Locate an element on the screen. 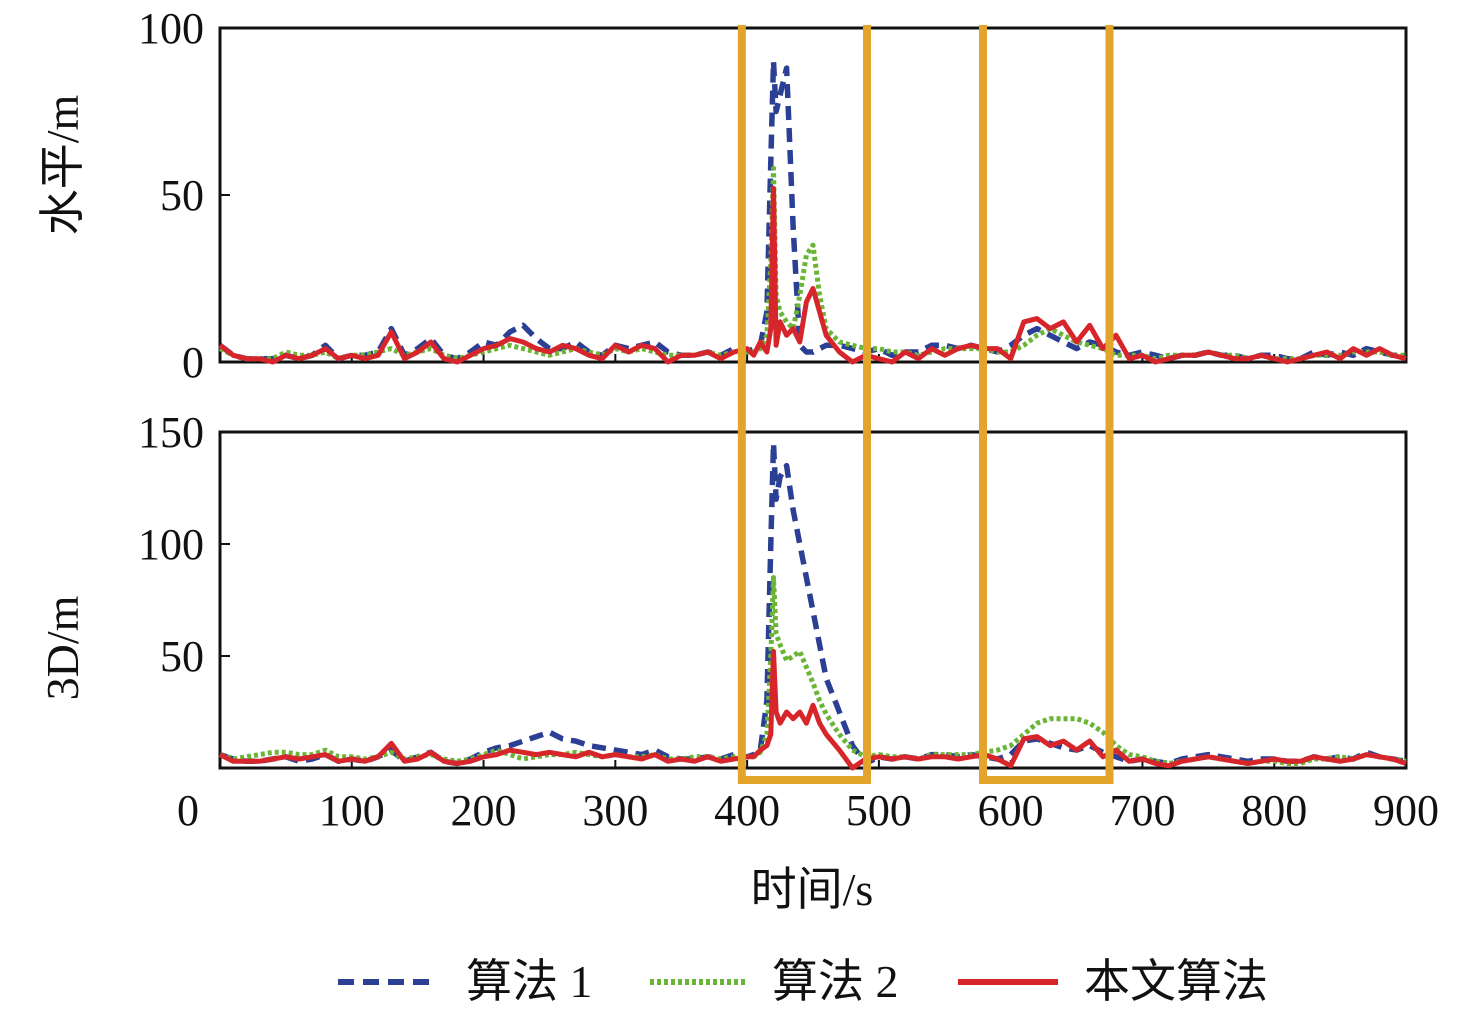 This screenshot has height=1012, width=1476. legend-label-3: 本文算法 is located at coordinates (1176, 981).